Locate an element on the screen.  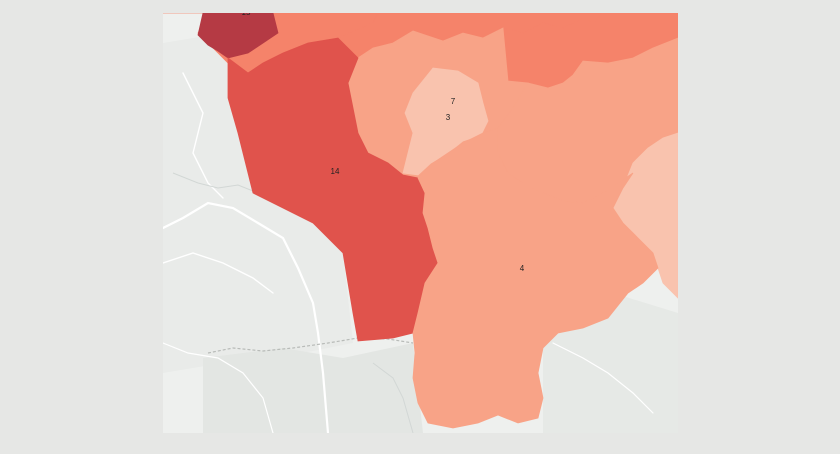
road-southeast is located at coordinates (603, 378).